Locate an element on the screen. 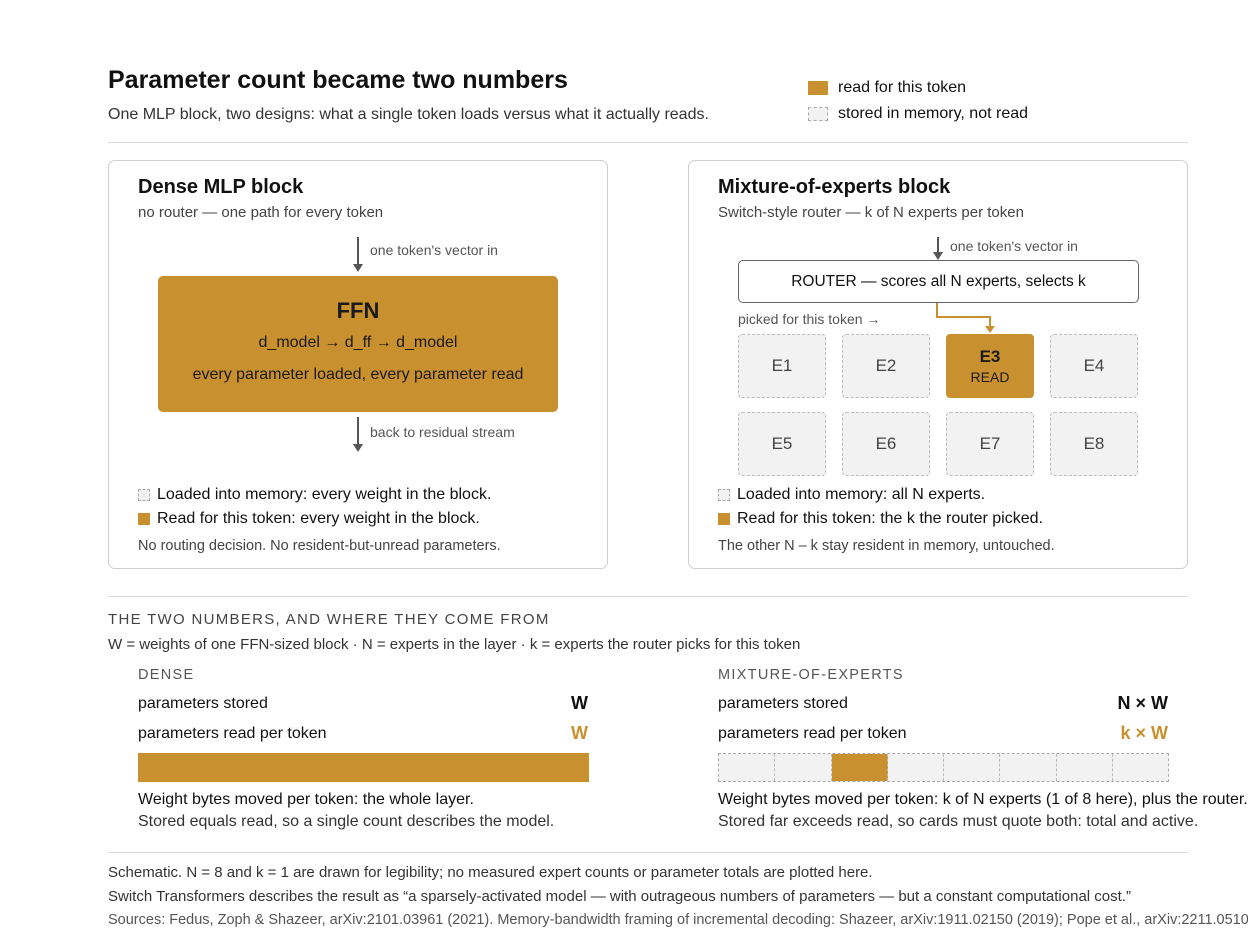 The height and width of the screenshot is (948, 1248). experts-grid: E1 E2 E3 READ E4 E5 E6 E7 E8 is located at coordinates (939, 405).